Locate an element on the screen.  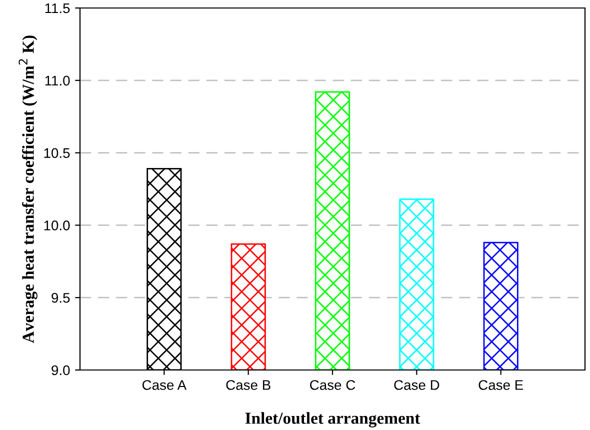
x-axis-title: Inlet/outlet arrangement is located at coordinates (332, 420).